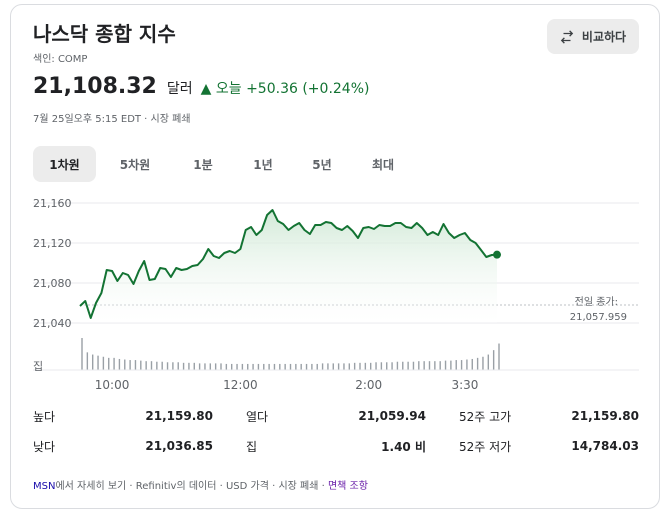 This screenshot has width=670, height=515. I want to click on tab-1y: 1년, so click(263, 164).